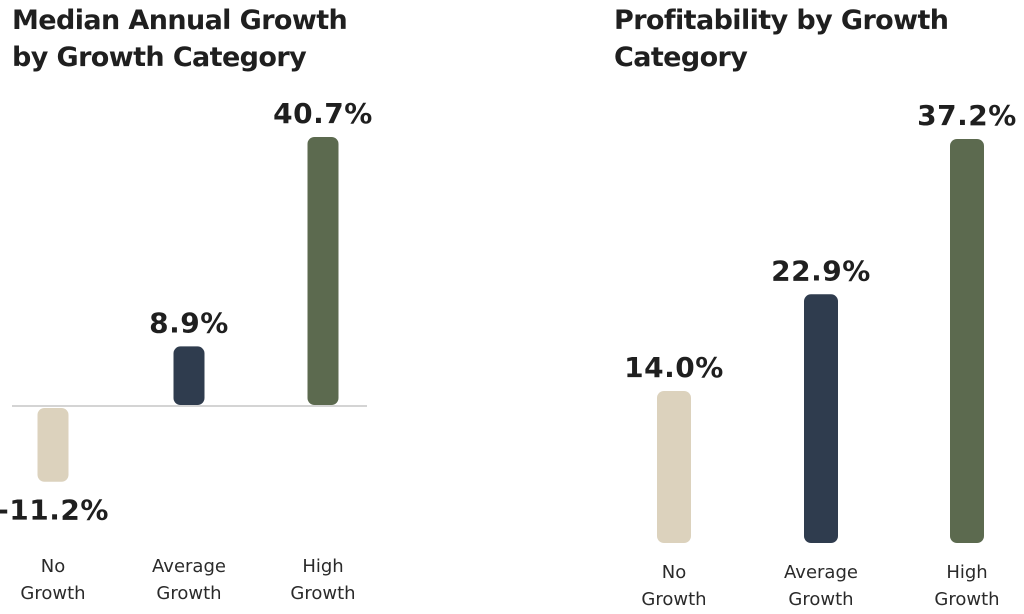  What do you see at coordinates (821, 270) in the screenshot?
I see `chart-2-value-label: 22.9%` at bounding box center [821, 270].